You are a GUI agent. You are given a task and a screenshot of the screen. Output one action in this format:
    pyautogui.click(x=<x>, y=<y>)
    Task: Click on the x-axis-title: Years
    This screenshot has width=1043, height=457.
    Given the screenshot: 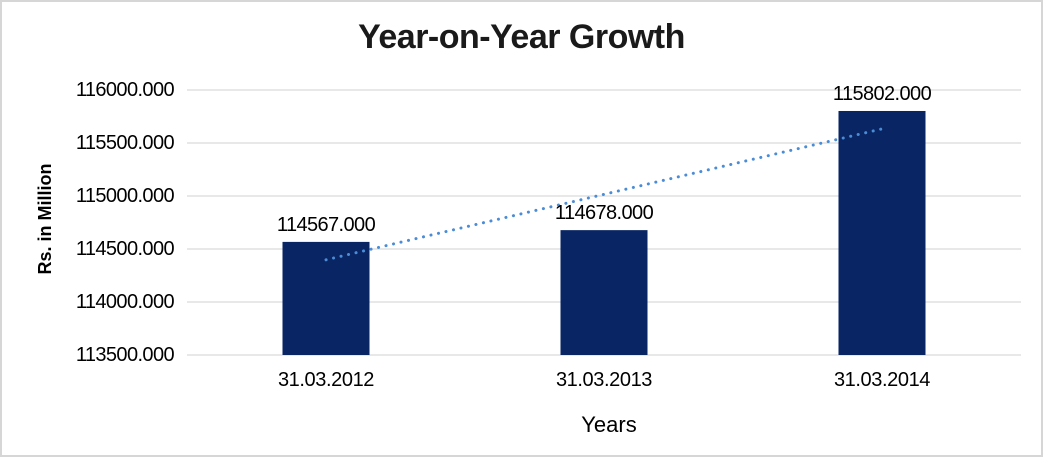 What is the action you would take?
    pyautogui.click(x=609, y=424)
    